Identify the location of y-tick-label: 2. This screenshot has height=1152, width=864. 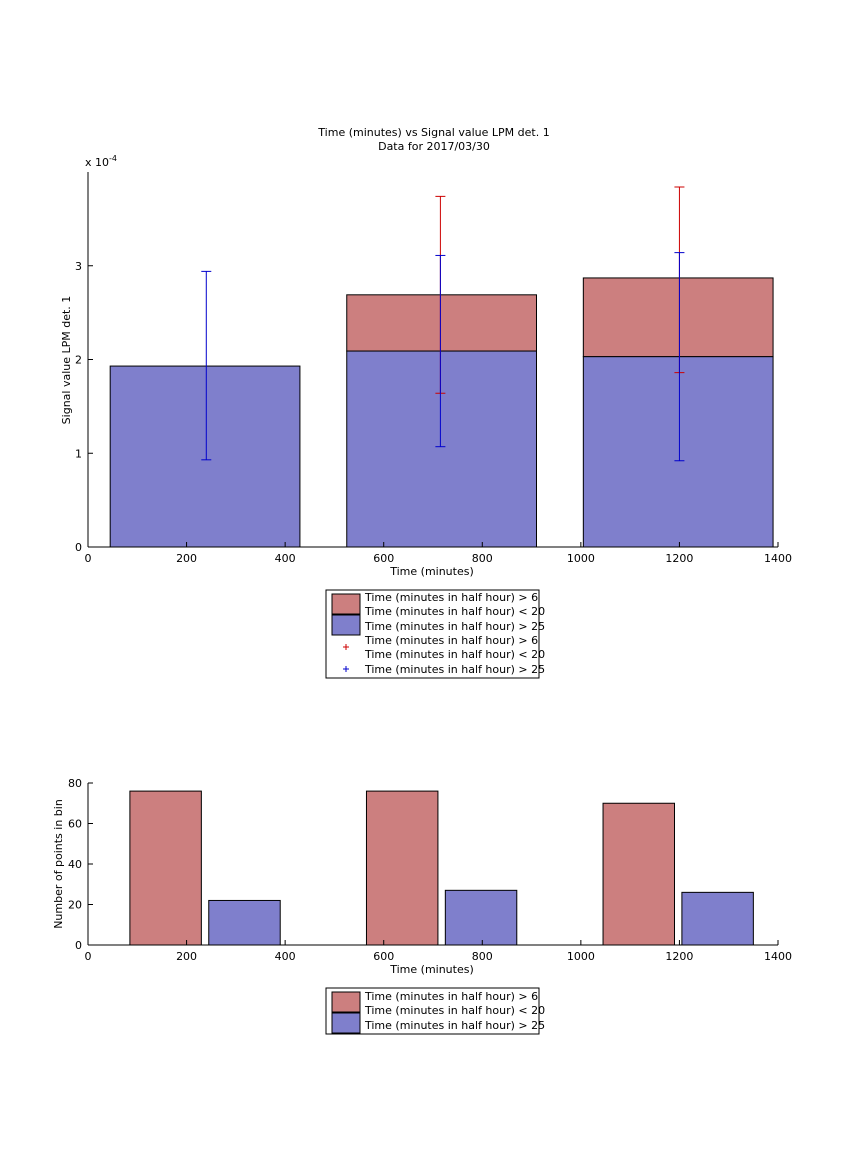
(78, 360).